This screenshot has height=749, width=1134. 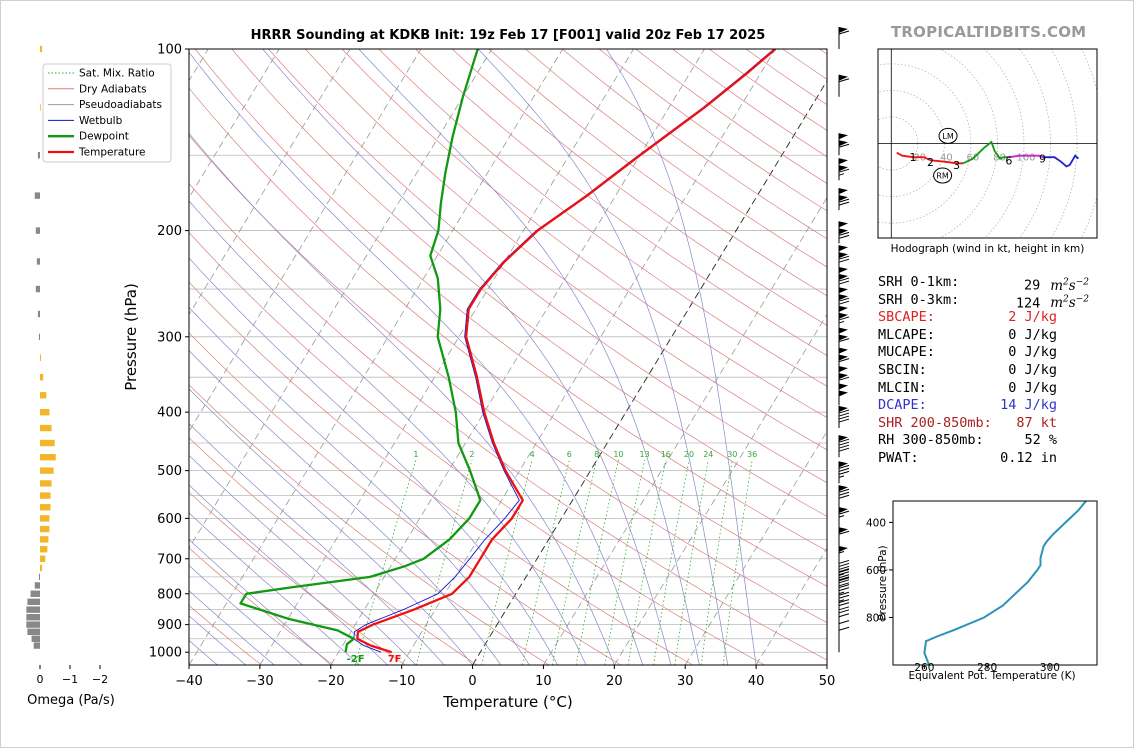 I want to click on hodograph-height-marker: 9, so click(x=1042, y=159).